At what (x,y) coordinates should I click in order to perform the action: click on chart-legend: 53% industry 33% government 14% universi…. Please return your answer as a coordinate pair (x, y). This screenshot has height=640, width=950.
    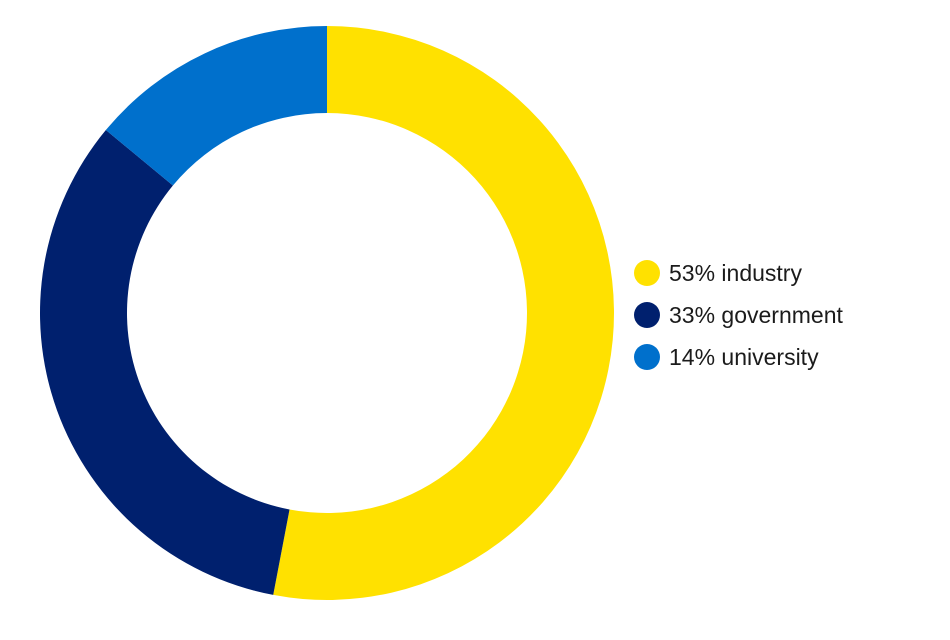
    Looking at the image, I should click on (784, 315).